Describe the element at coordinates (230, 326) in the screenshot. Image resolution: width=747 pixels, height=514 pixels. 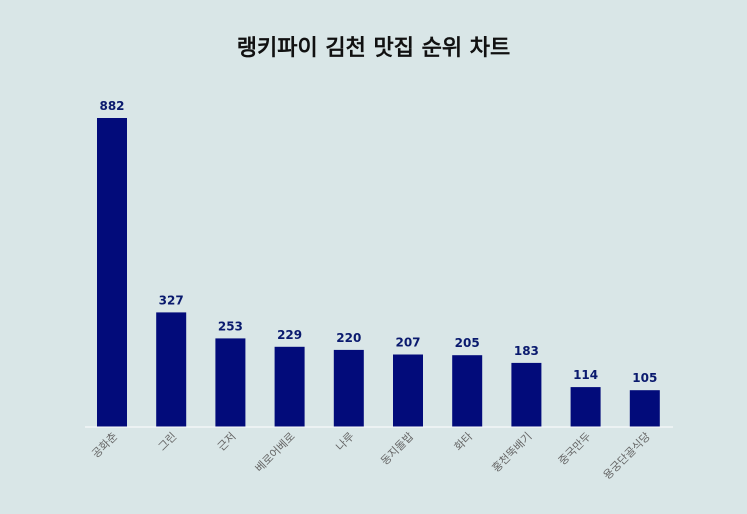
I see `value-label-2: 253` at that location.